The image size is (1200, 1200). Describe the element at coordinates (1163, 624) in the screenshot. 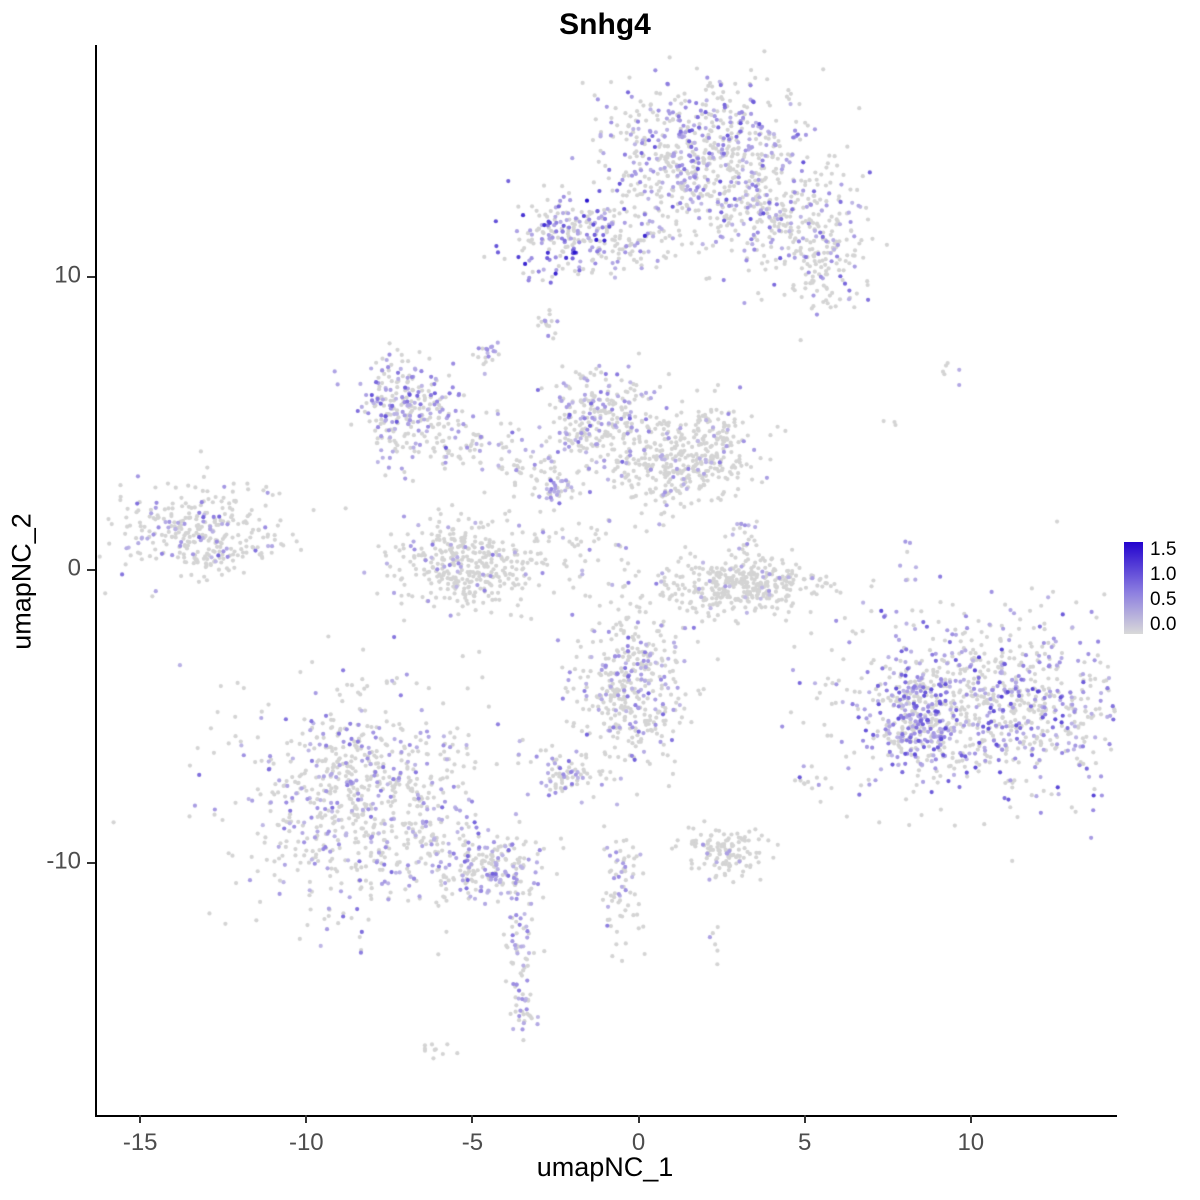

I see `legend-tick-0.0: 0.0` at that location.